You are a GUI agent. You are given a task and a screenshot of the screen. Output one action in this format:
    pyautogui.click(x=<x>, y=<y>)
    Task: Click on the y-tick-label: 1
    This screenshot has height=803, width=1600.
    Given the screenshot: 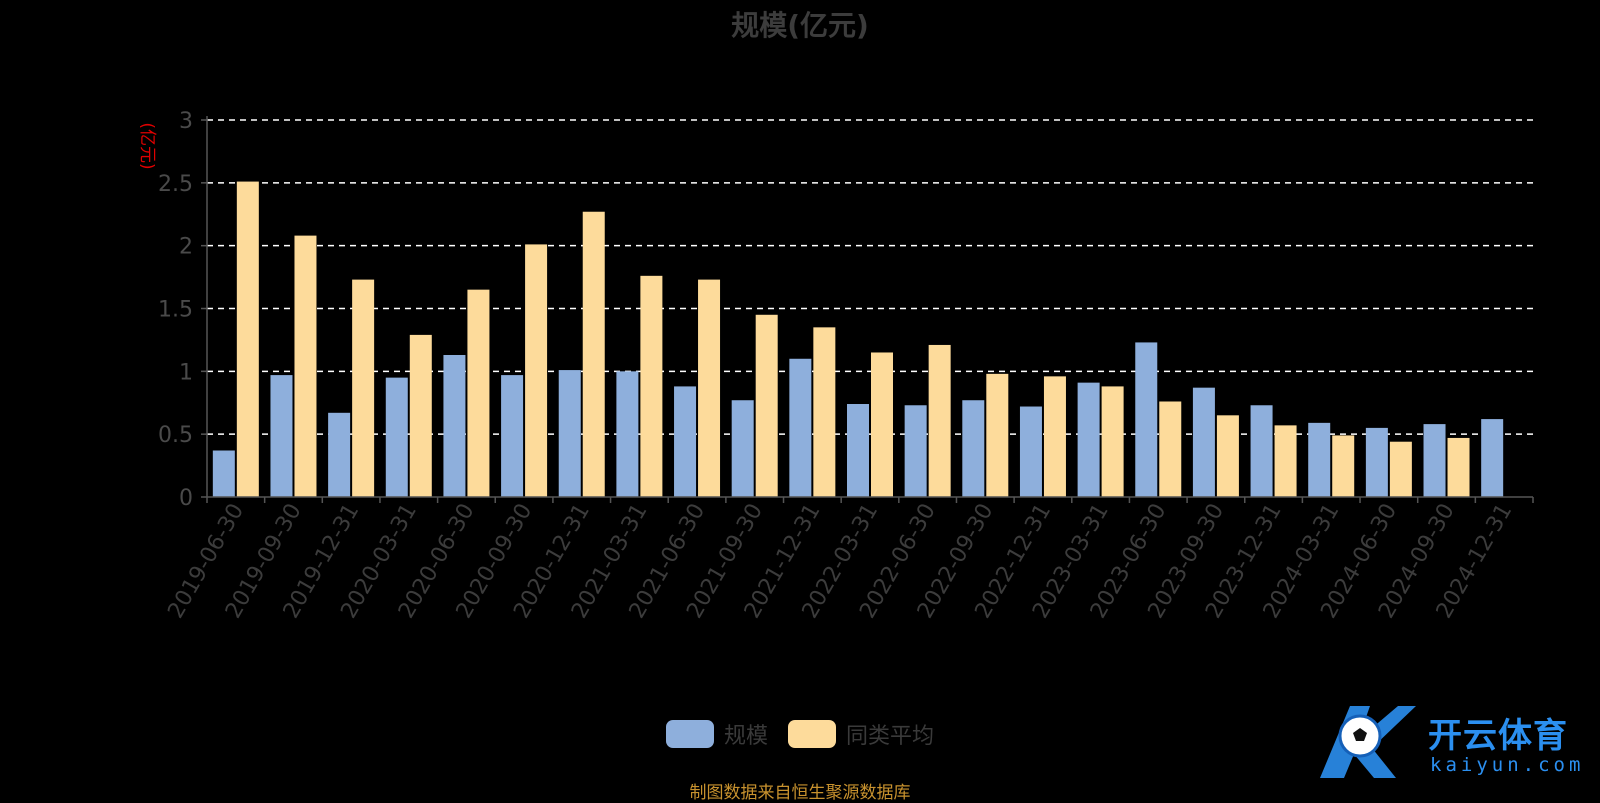 What is the action you would take?
    pyautogui.click(x=186, y=372)
    